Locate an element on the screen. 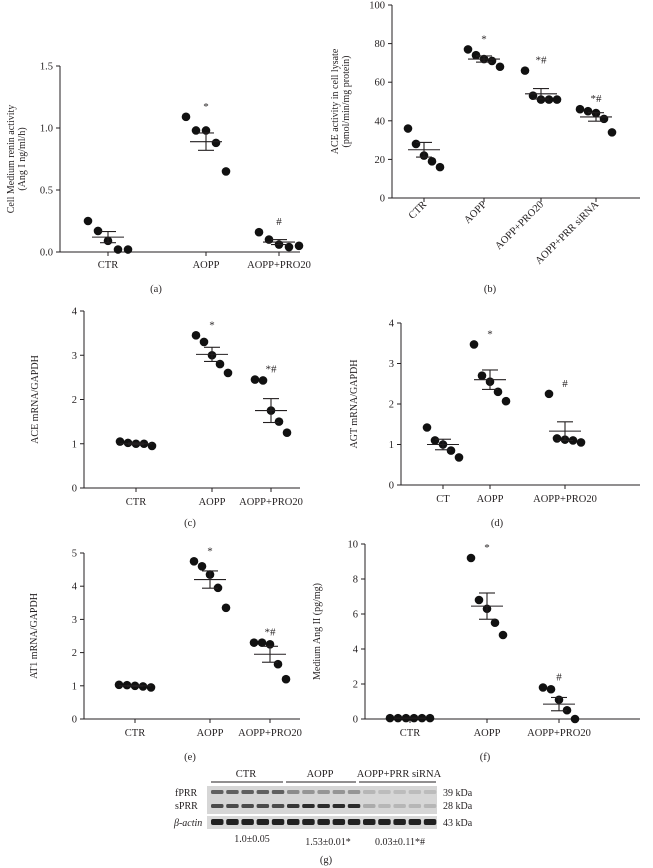 The image size is (653, 868). y-axis-label: (pmol/min/mg protein) is located at coordinates (346, 102).